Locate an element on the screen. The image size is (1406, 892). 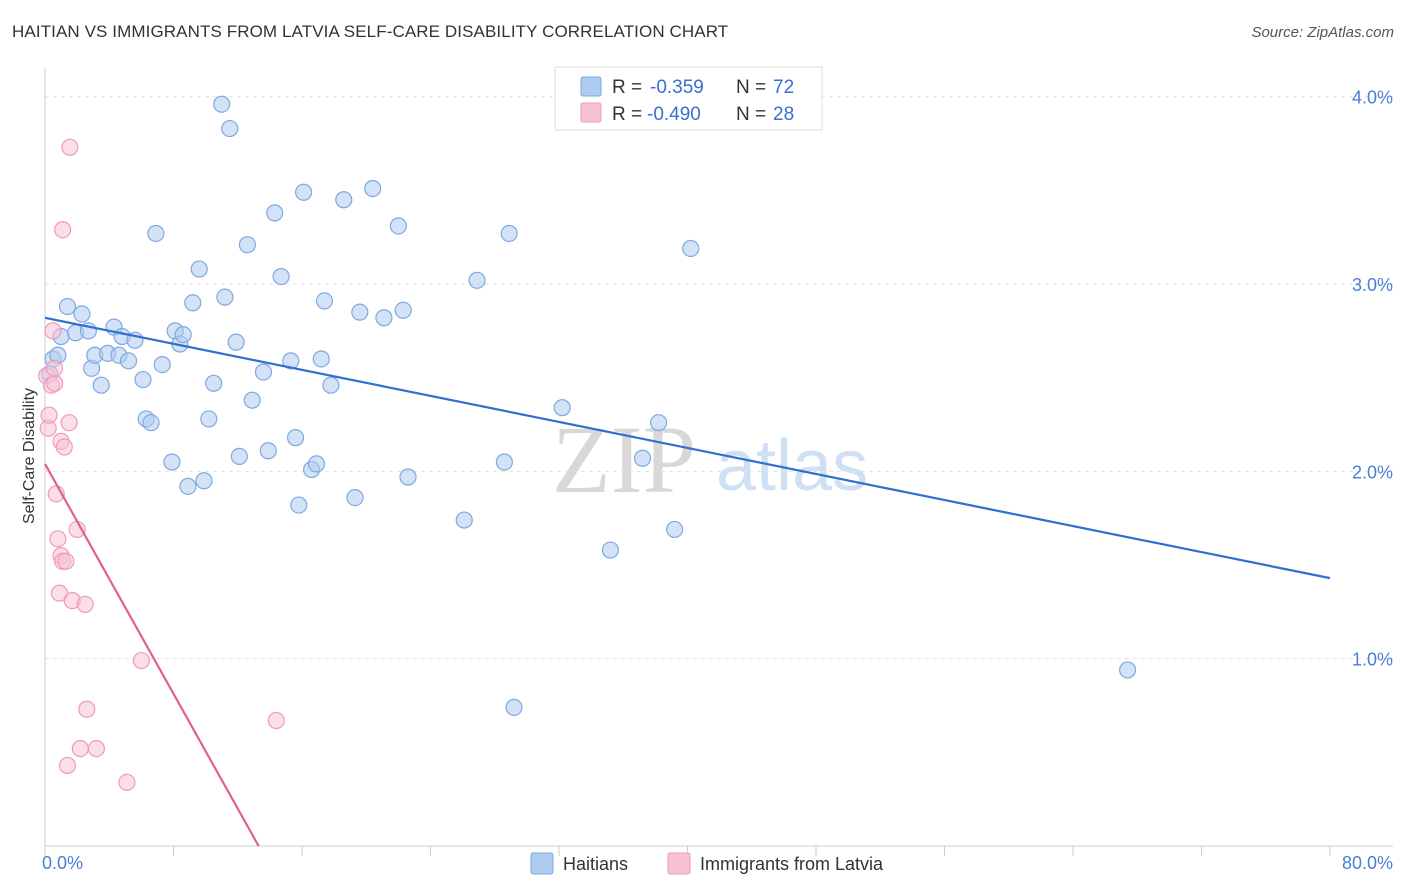
legend-r-value-2: -0.490 is located at coordinates (674, 114).